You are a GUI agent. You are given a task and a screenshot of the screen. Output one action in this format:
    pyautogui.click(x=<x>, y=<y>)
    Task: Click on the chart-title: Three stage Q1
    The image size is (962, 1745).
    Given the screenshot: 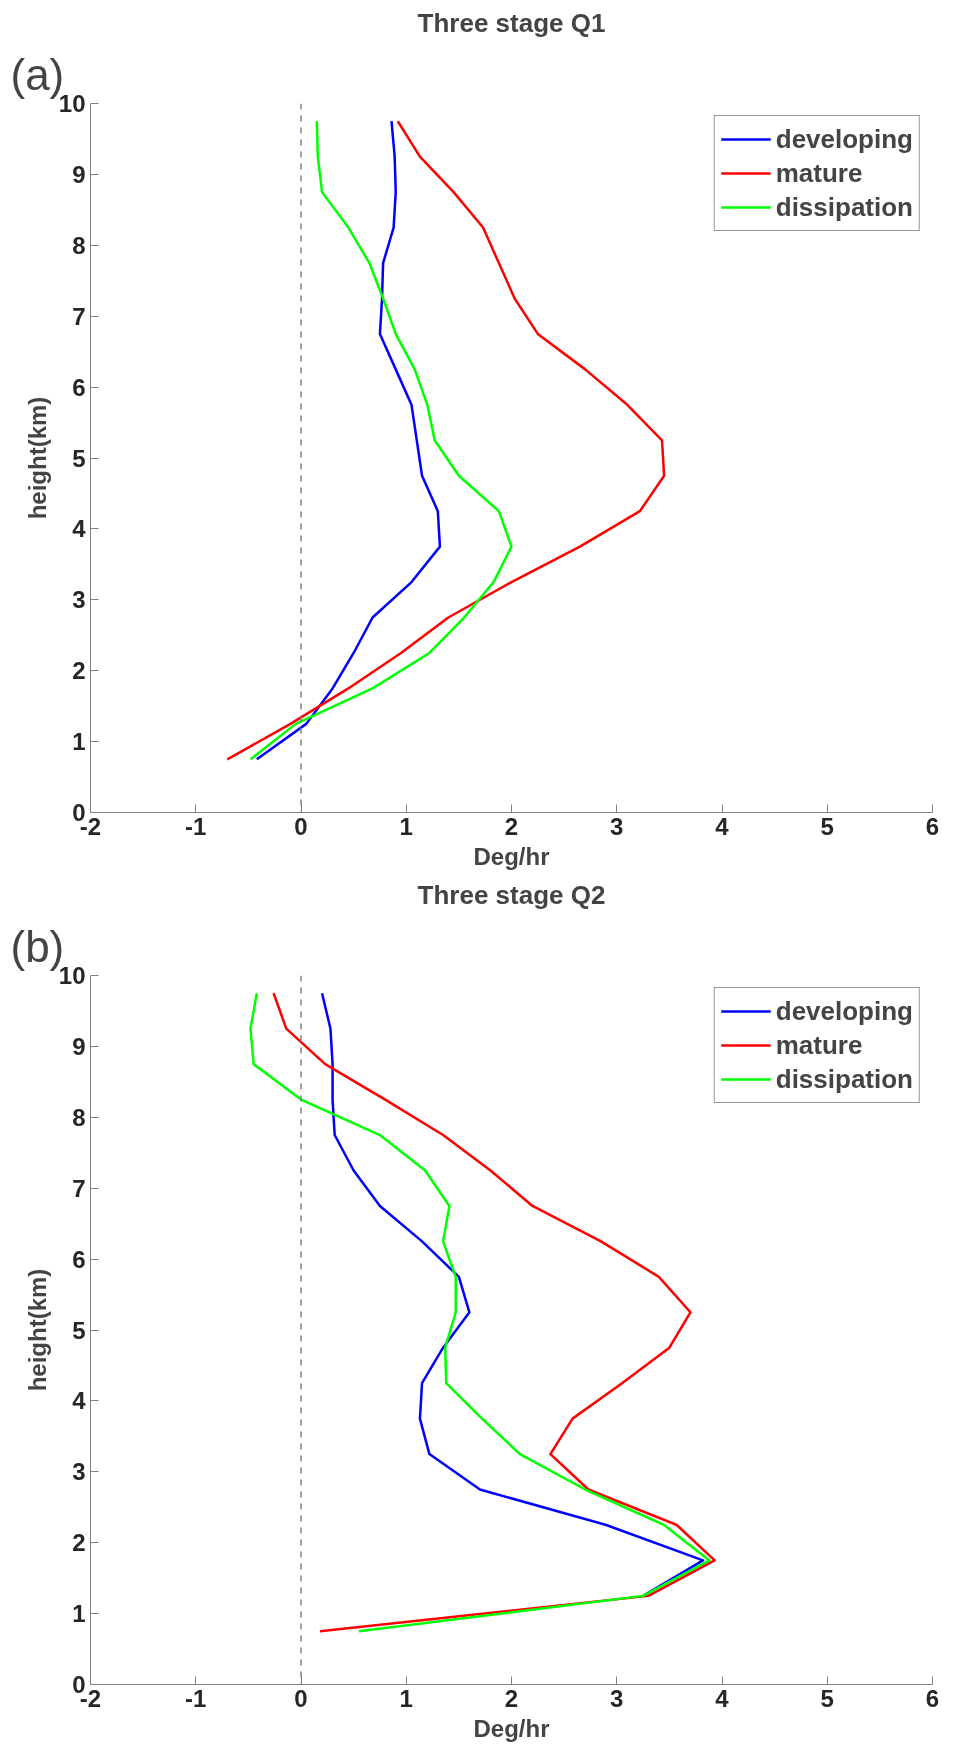 What is the action you would take?
    pyautogui.click(x=511, y=22)
    